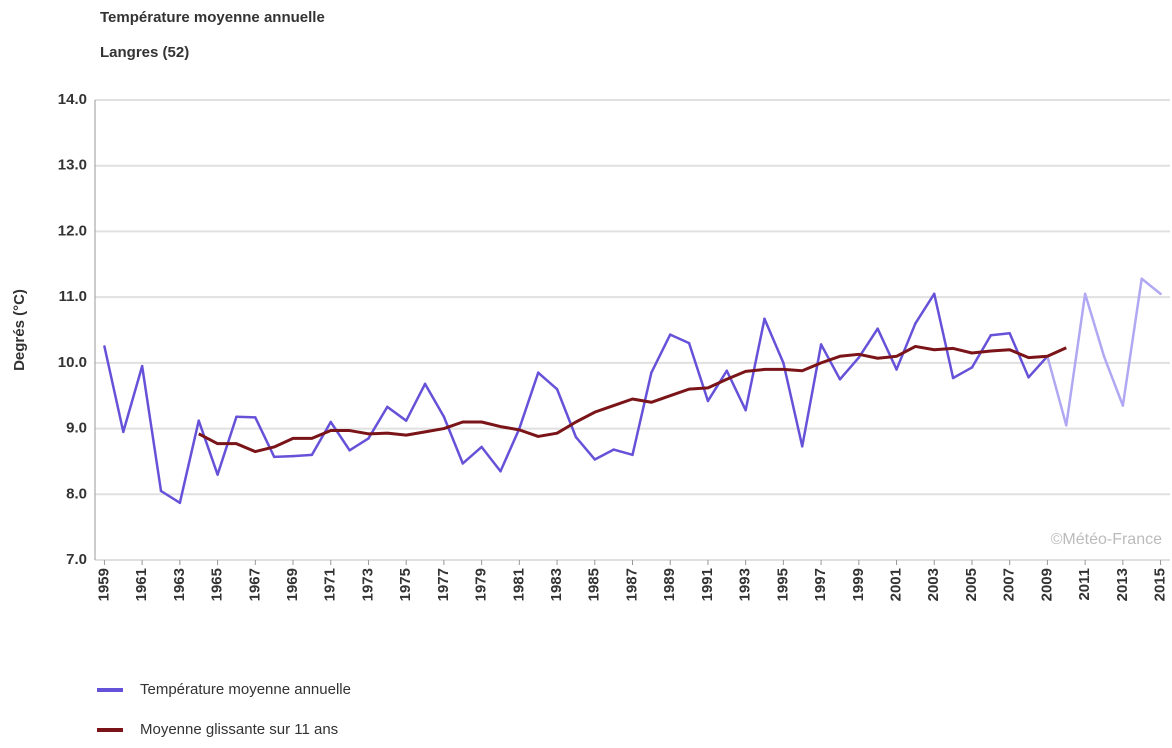 This screenshot has height=748, width=1172. Describe the element at coordinates (896, 584) in the screenshot. I see `x-tick-label: 2001` at that location.